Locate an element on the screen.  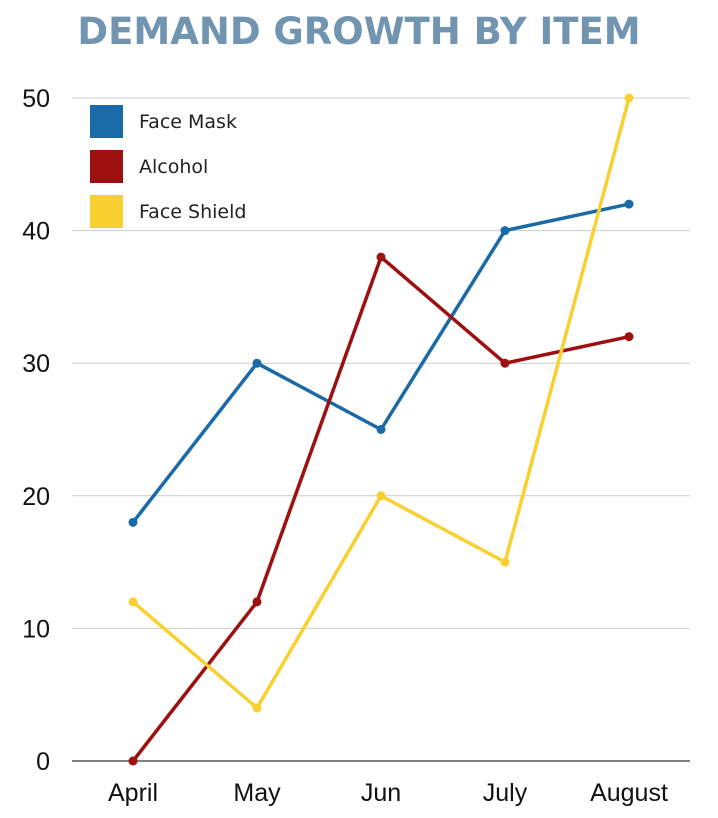
y-tick-label: 20 is located at coordinates (36, 497).